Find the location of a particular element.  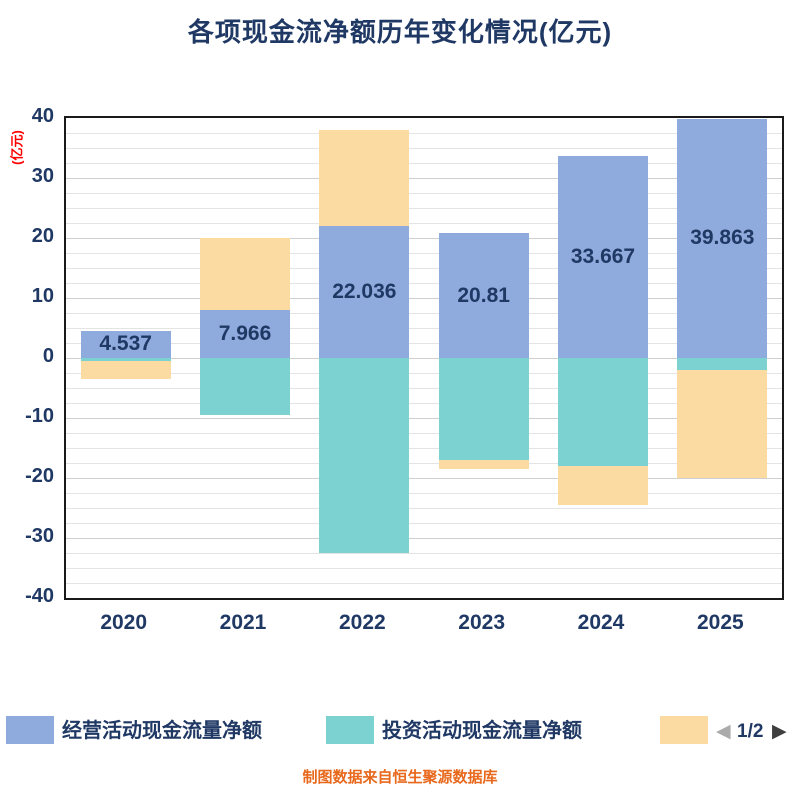

pagination-next-icon: ▶ is located at coordinates (779, 731).